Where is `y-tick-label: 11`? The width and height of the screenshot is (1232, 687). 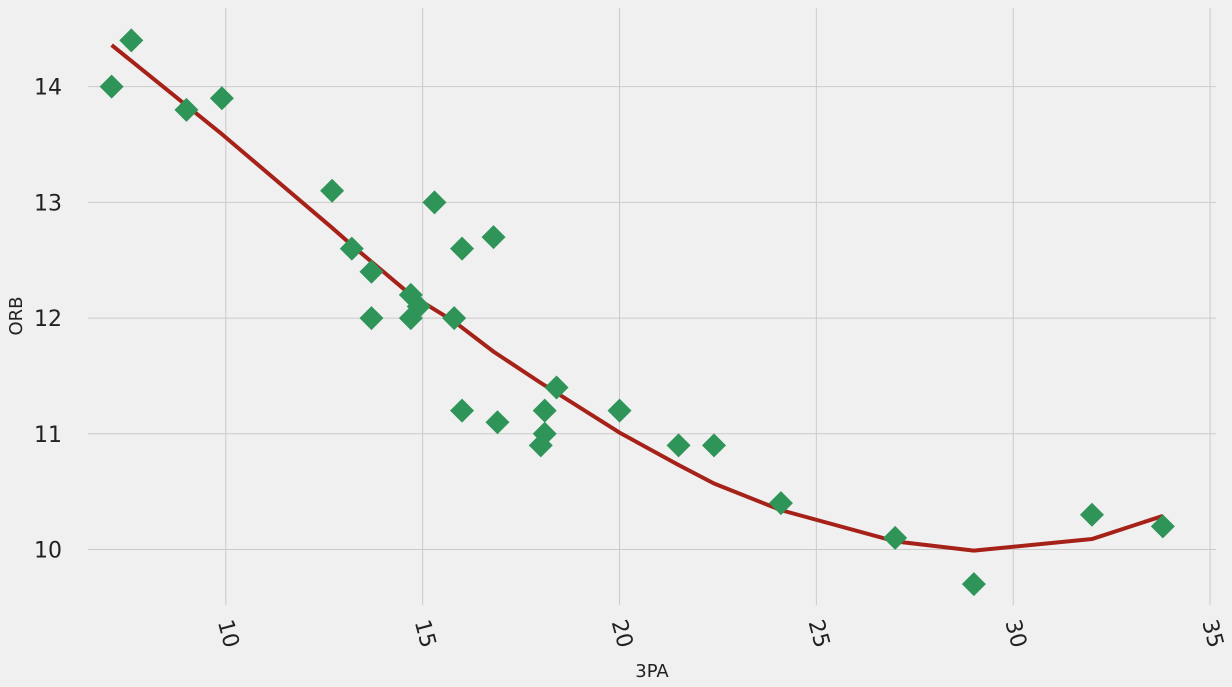 y-tick-label: 11 is located at coordinates (48, 435).